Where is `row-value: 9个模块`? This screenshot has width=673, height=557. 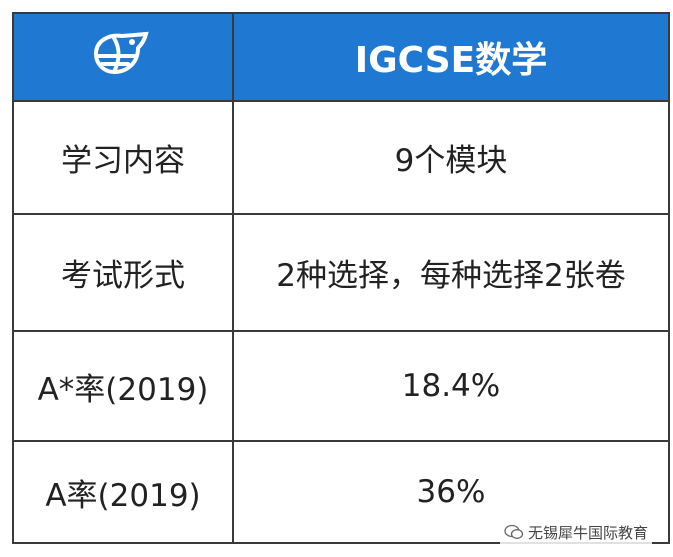 row-value: 9个模块 is located at coordinates (451, 157).